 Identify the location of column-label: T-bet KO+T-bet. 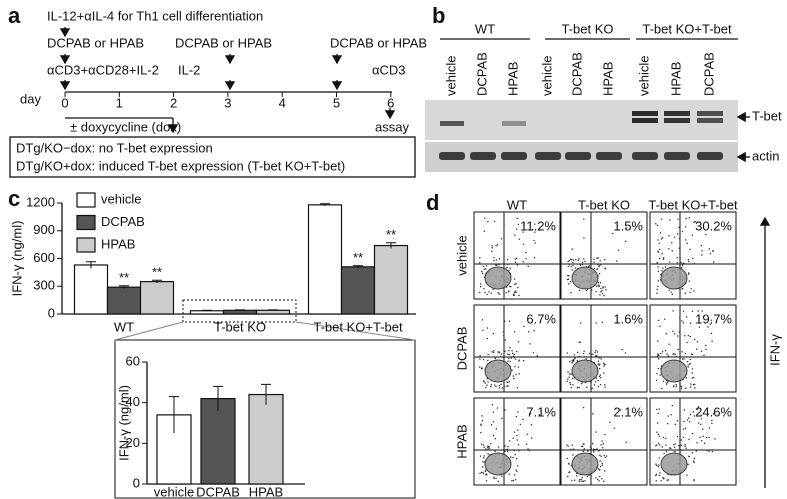
(693, 204).